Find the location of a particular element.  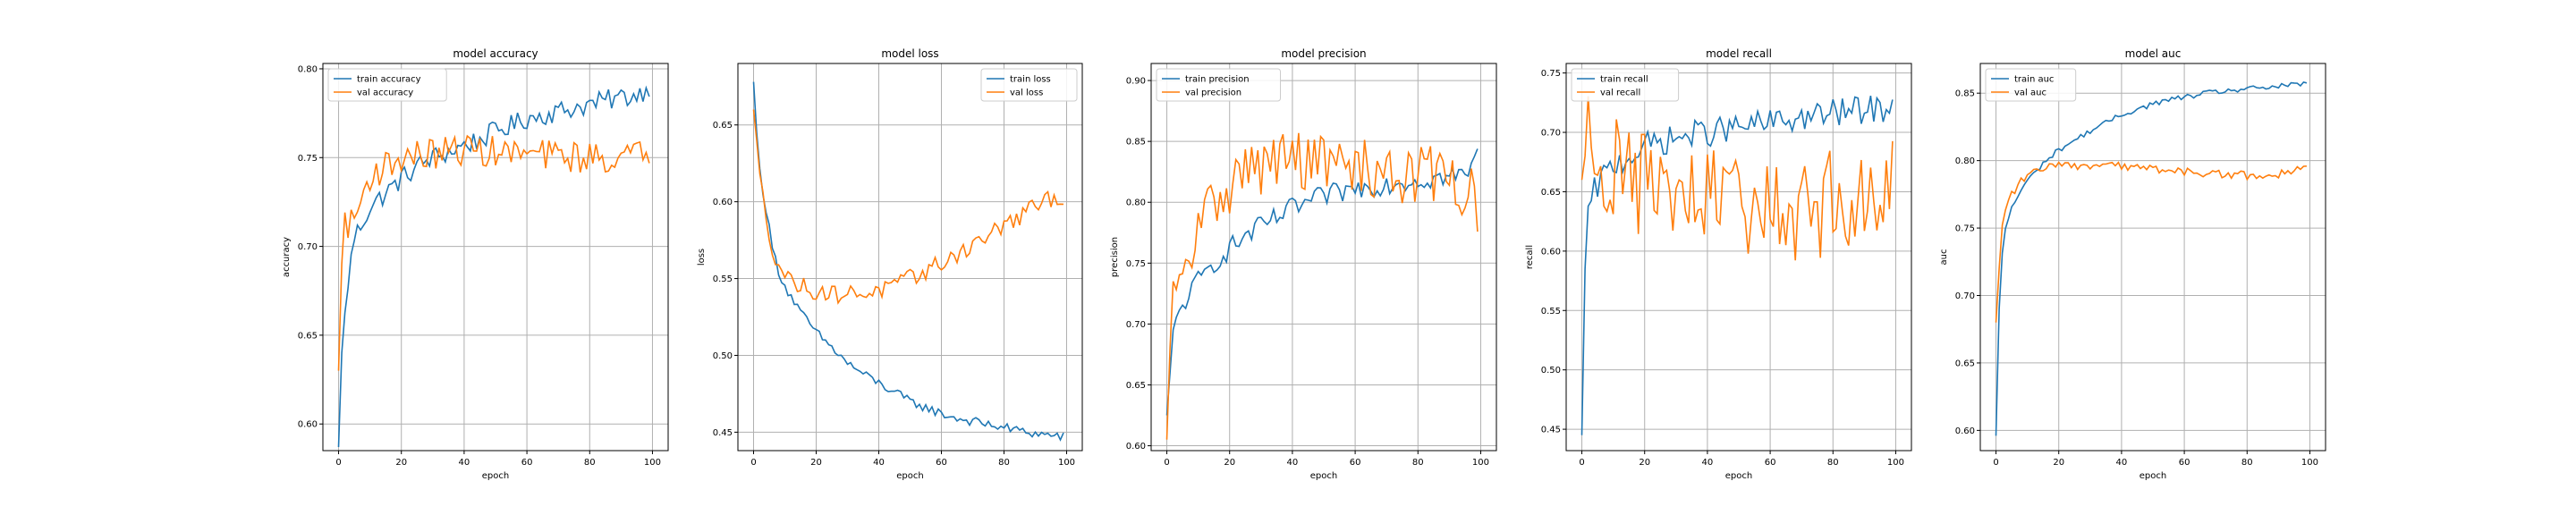

chart-title: model auc is located at coordinates (2153, 53).